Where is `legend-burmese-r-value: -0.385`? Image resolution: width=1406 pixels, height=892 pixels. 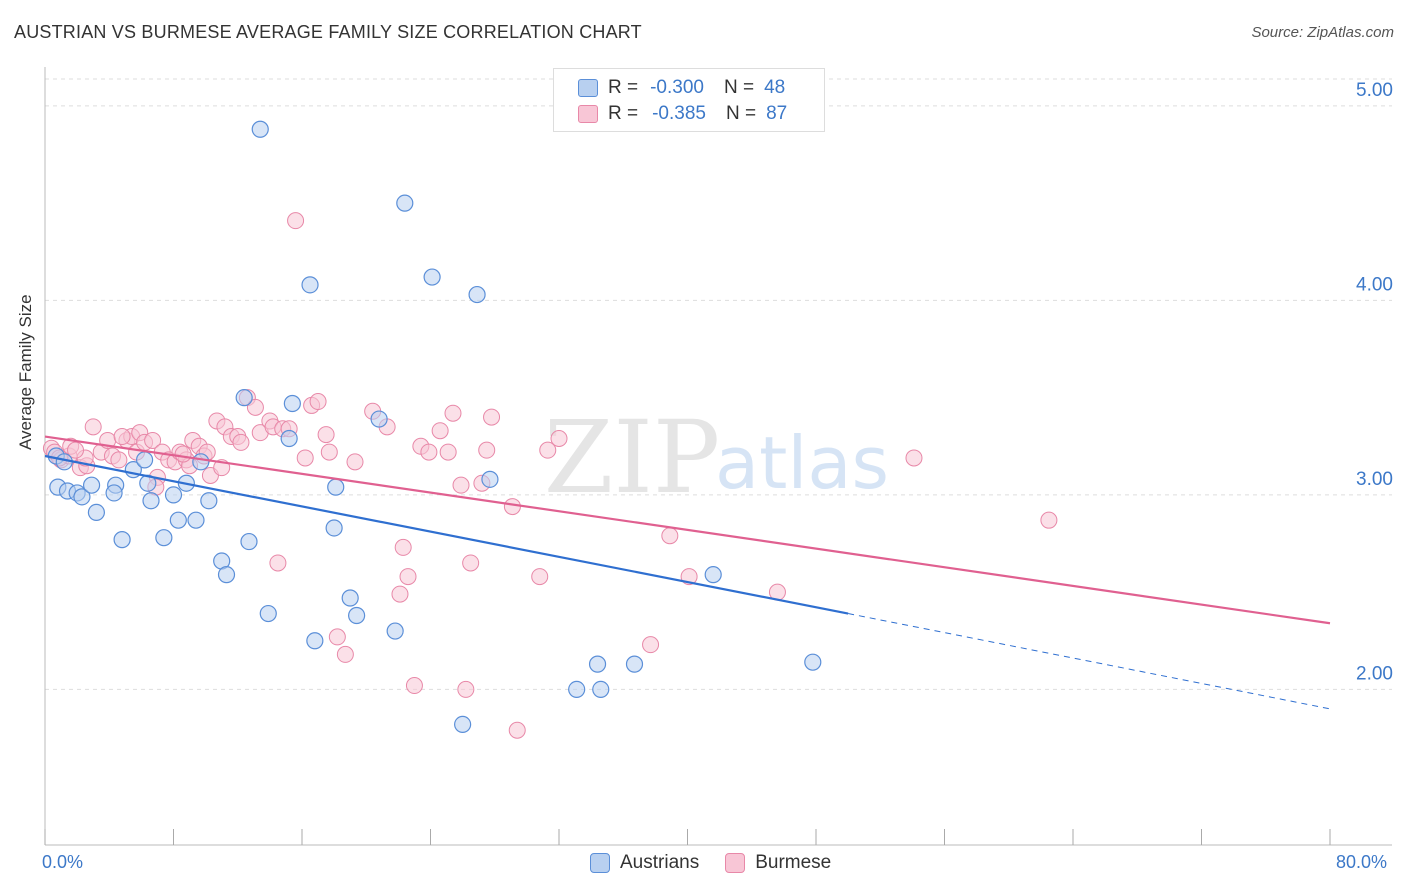 legend-burmese-r-value: -0.385 is located at coordinates (679, 113).